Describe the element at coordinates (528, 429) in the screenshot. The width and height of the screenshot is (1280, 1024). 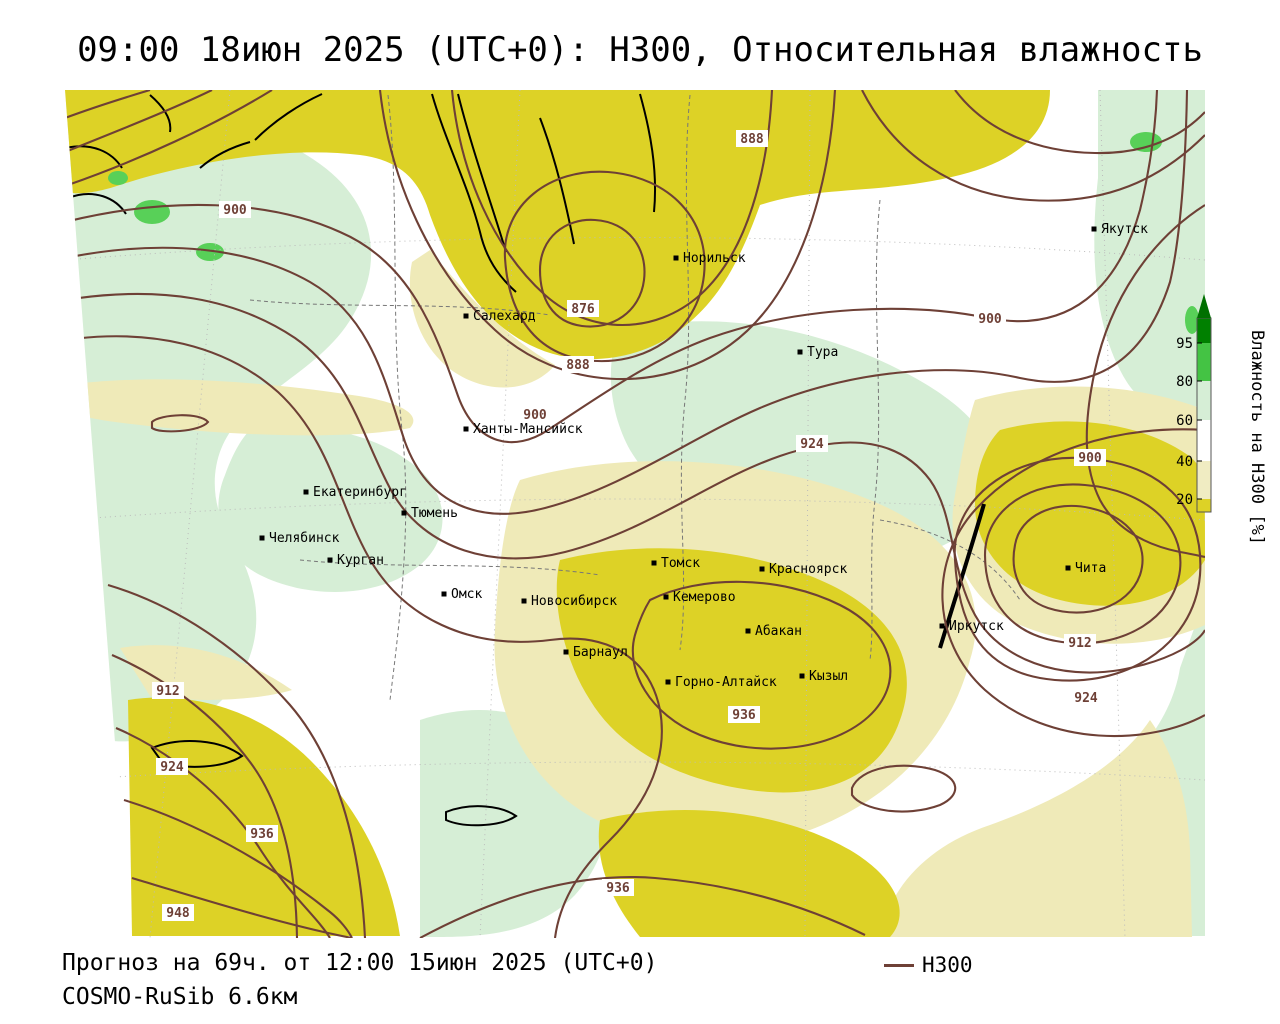
I see `city-label: Ханты-Мансийск` at that location.